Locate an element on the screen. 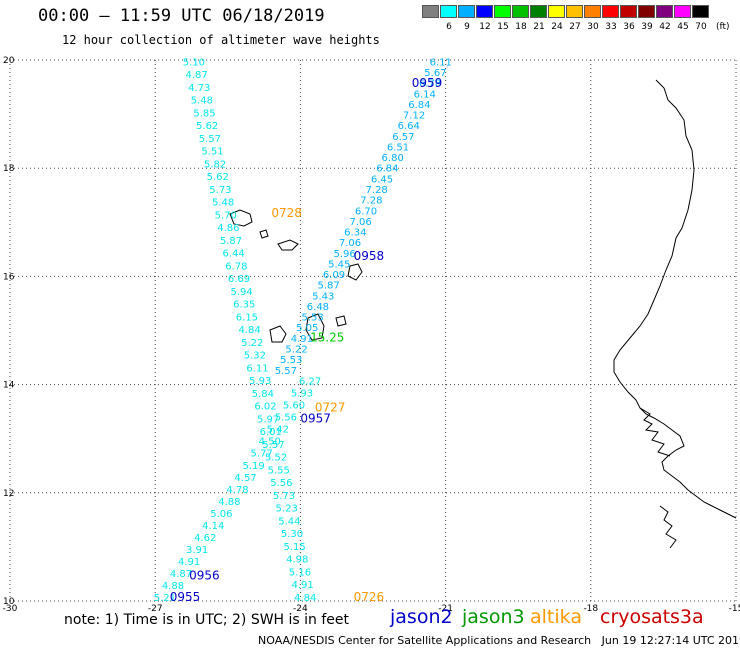 Image resolution: width=740 pixels, height=650 pixels. lon-tick-label: -27 is located at coordinates (155, 609).